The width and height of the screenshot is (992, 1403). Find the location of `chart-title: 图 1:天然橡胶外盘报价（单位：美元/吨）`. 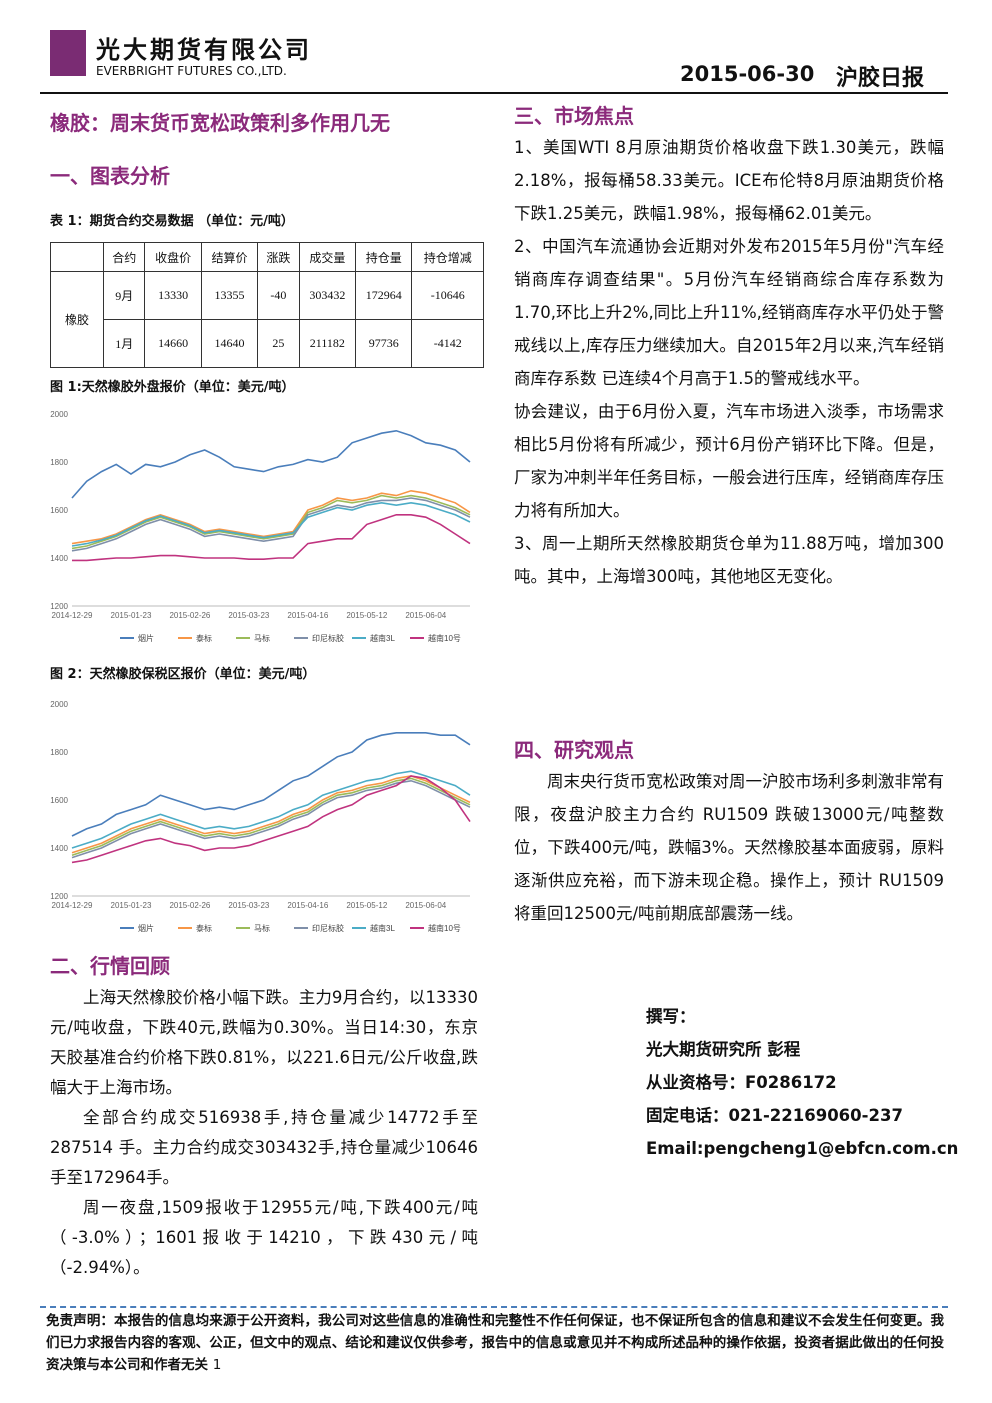

chart-title: 图 1:天然橡胶外盘报价（单位：美元/吨） is located at coordinates (172, 387).